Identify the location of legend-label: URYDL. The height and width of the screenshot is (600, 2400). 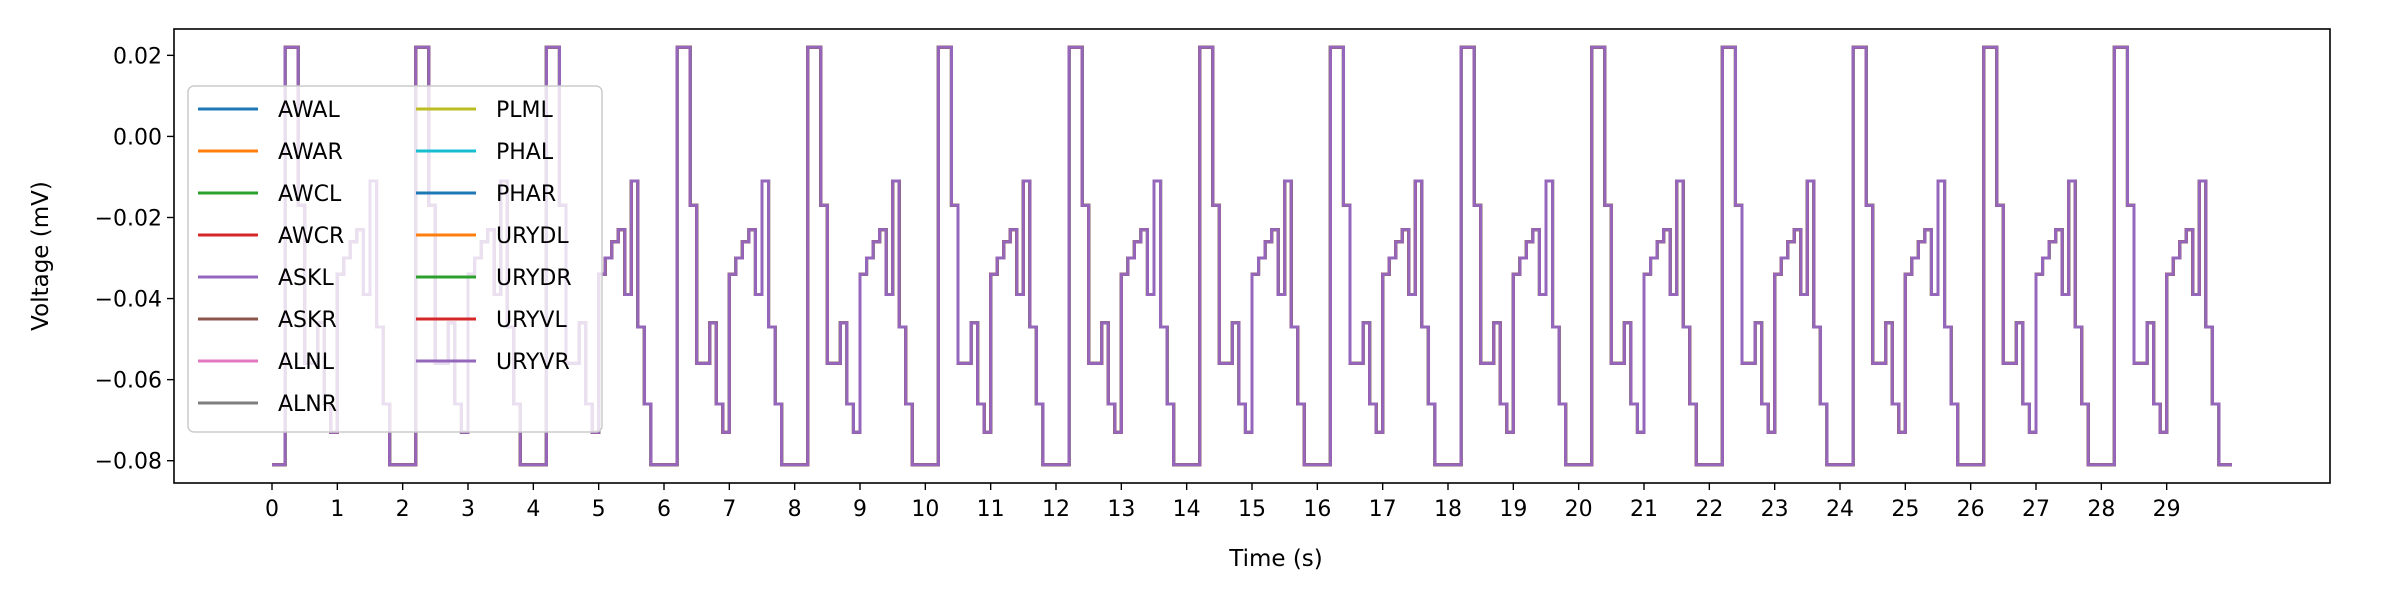
(532, 236).